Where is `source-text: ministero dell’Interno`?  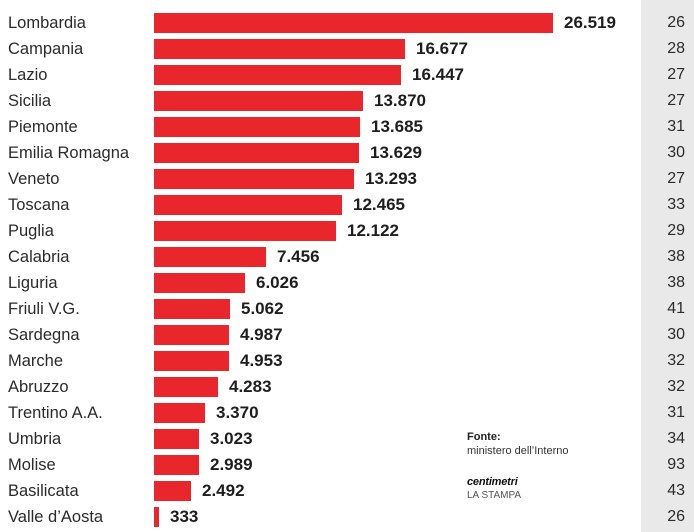 source-text: ministero dell’Interno is located at coordinates (518, 451).